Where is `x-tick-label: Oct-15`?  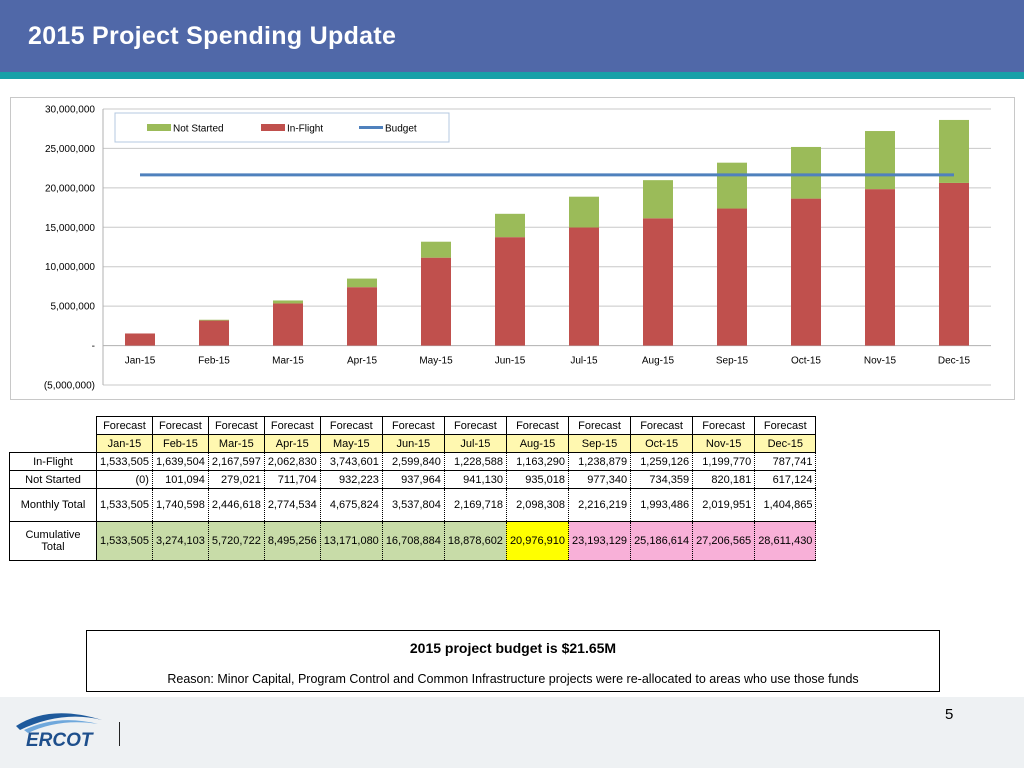
x-tick-label: Oct-15 is located at coordinates (806, 361).